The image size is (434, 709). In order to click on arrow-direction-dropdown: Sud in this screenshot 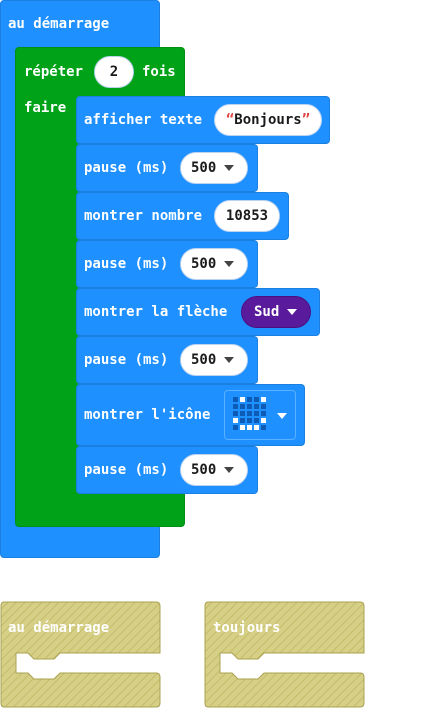, I will do `click(276, 312)`.